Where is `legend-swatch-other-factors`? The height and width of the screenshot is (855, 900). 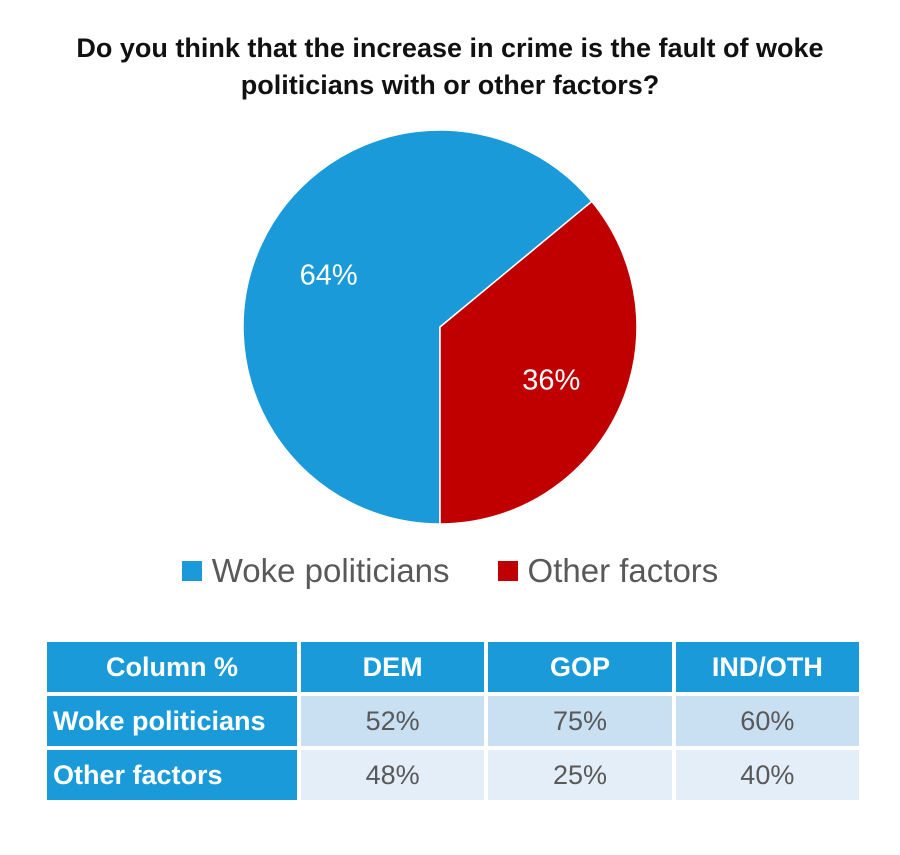 legend-swatch-other-factors is located at coordinates (507, 571).